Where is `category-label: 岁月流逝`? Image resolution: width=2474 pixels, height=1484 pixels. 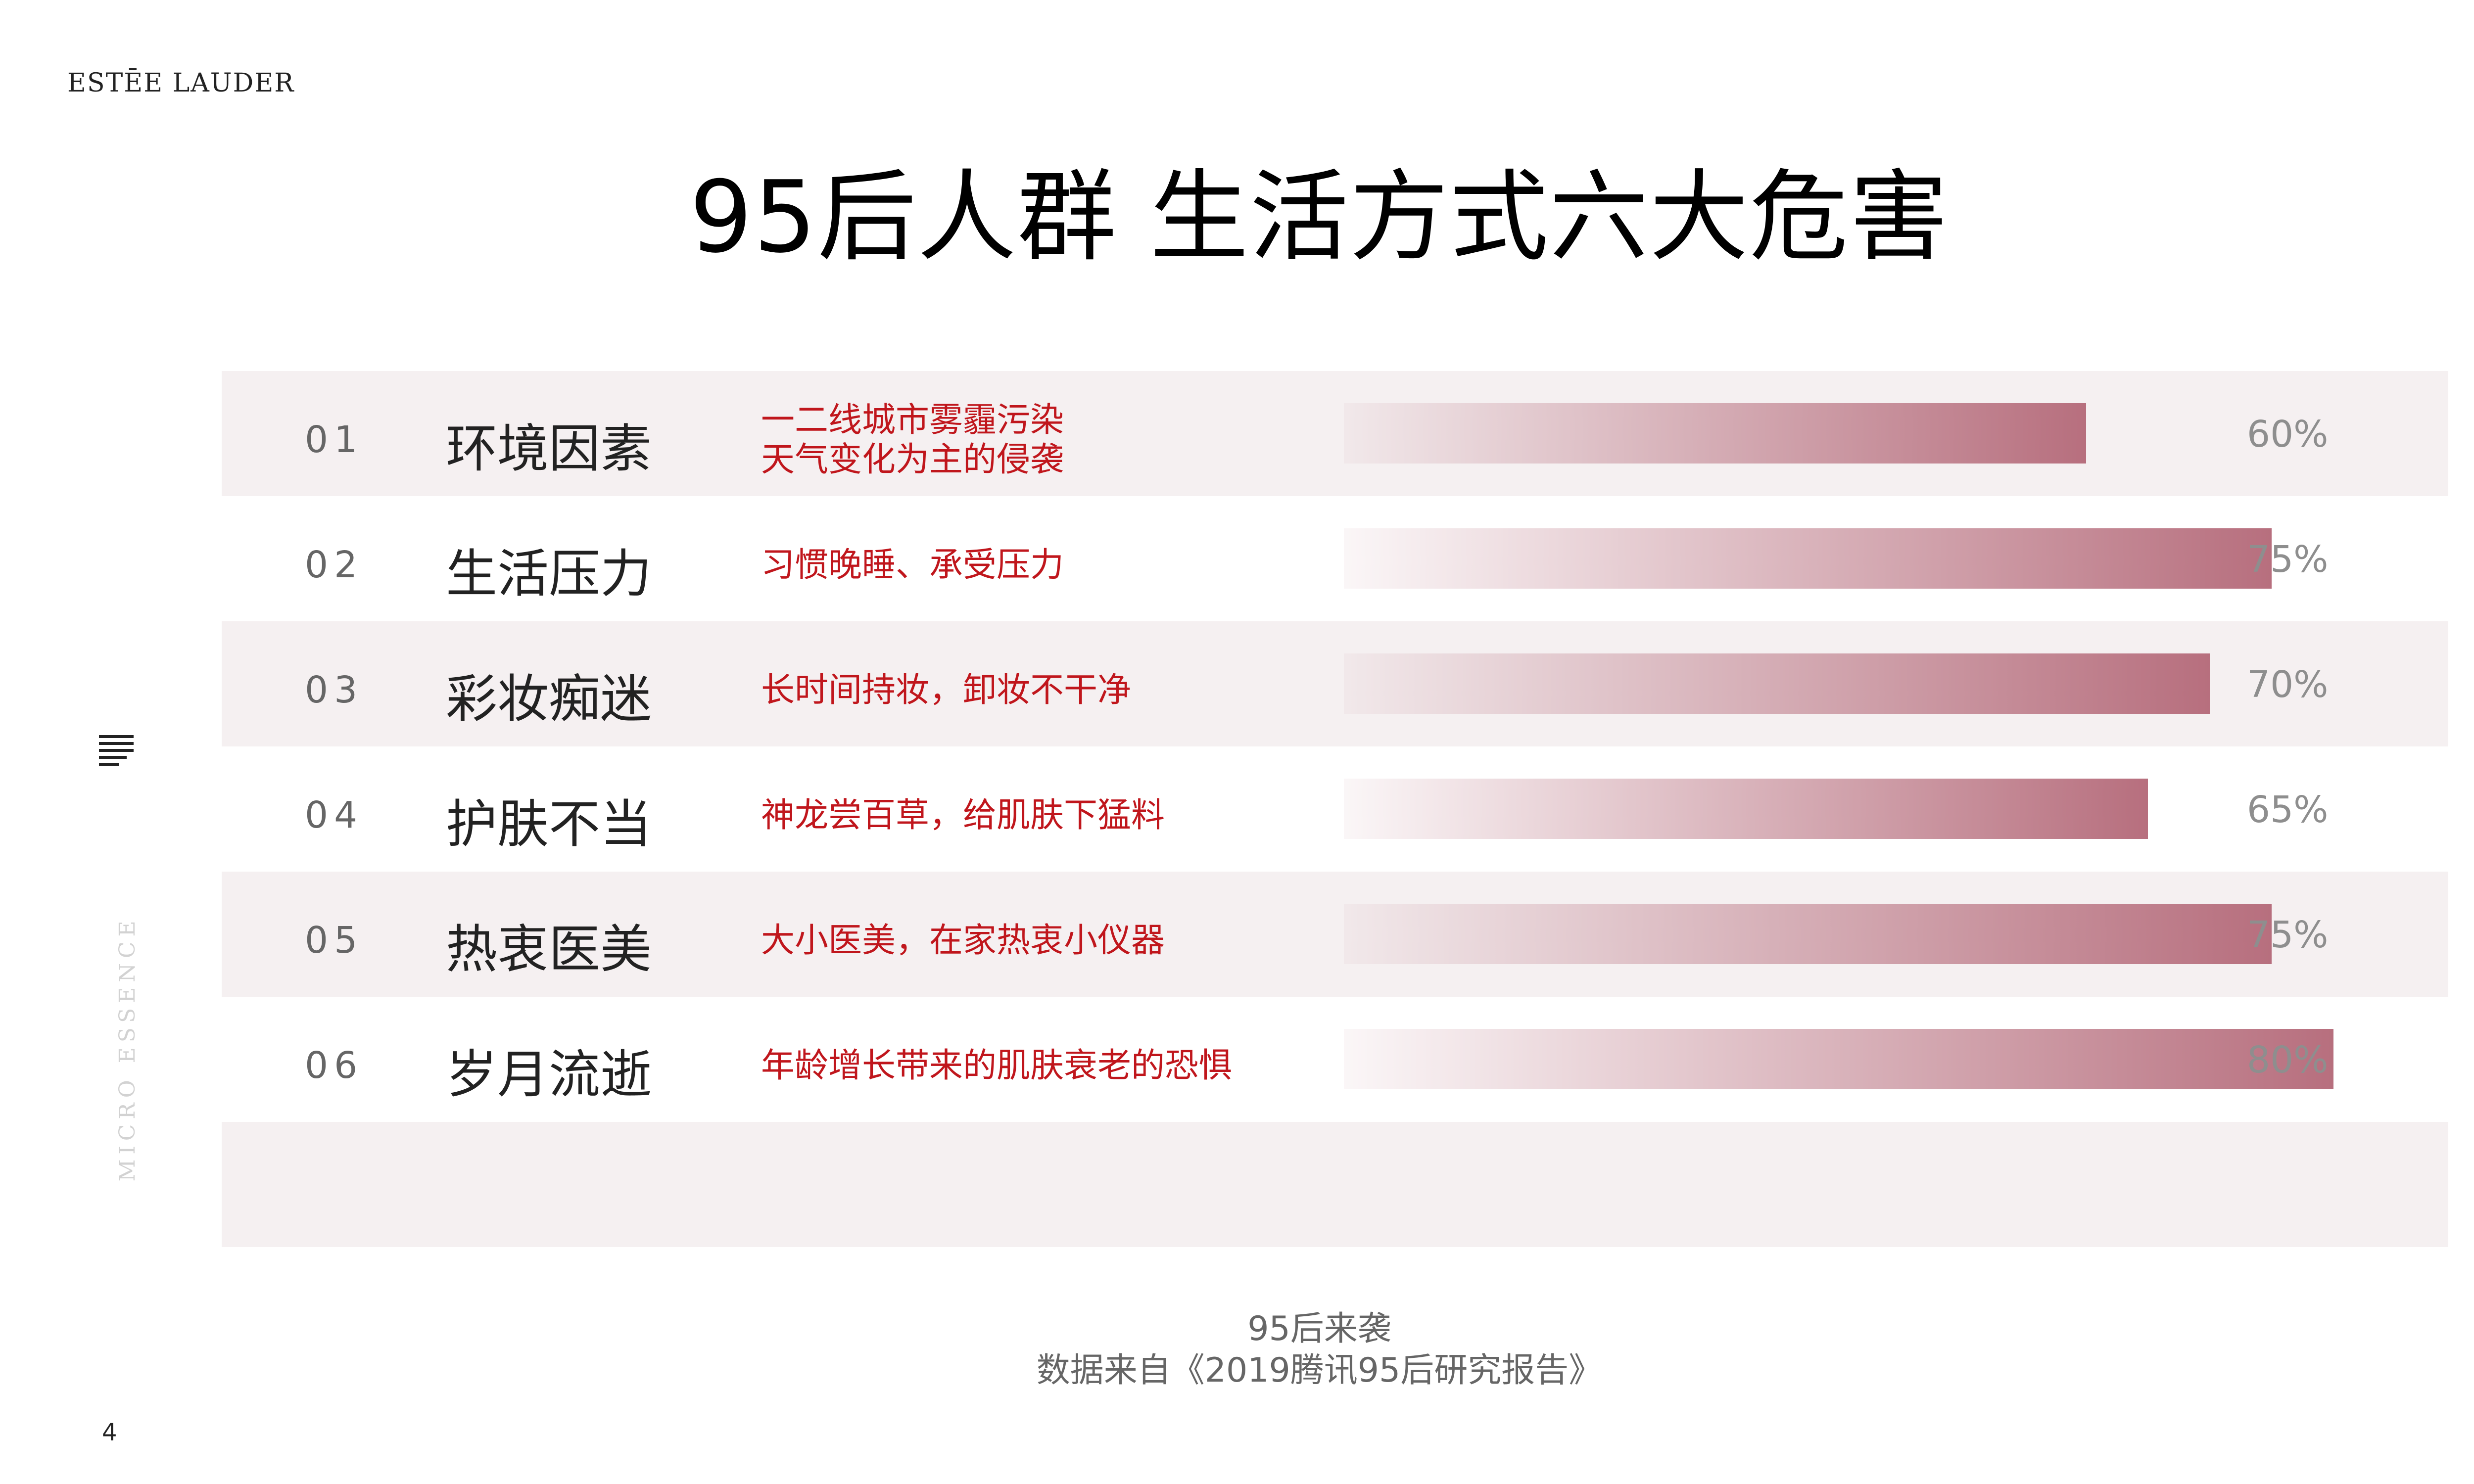 category-label: 岁月流逝 is located at coordinates (549, 1074).